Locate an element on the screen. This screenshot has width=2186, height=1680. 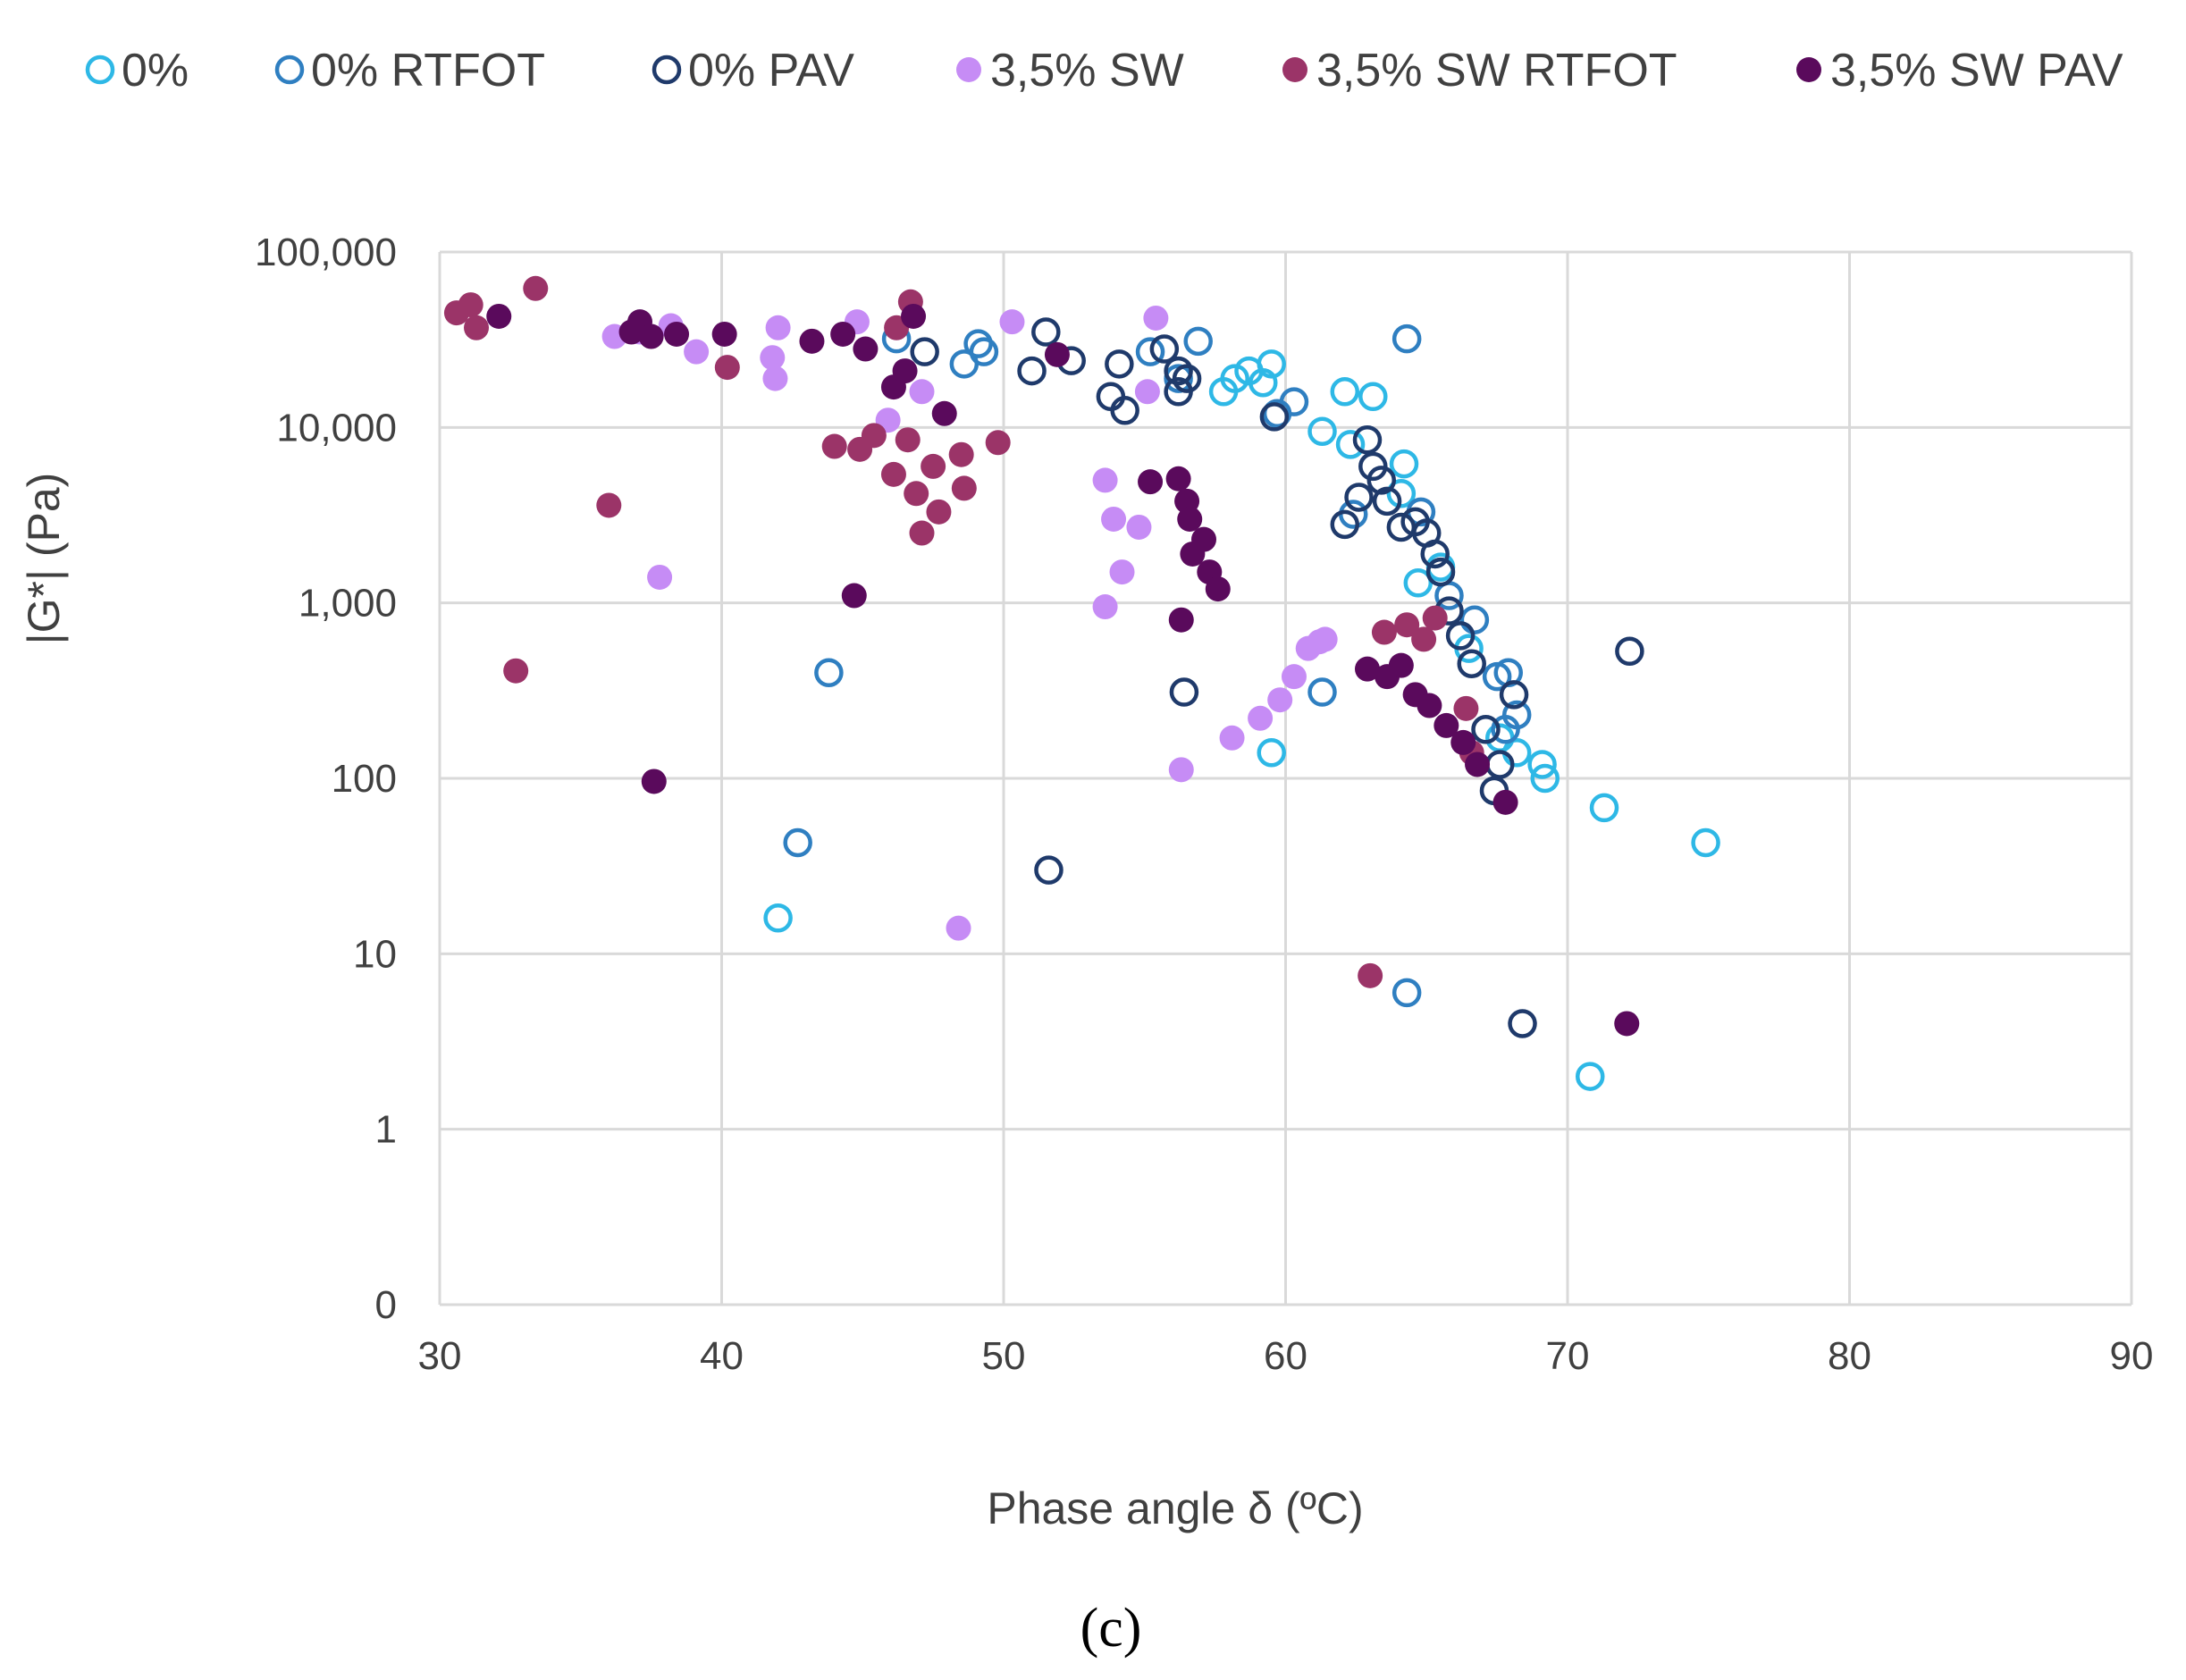
x-tick-label: 70 is located at coordinates (1568, 1356).